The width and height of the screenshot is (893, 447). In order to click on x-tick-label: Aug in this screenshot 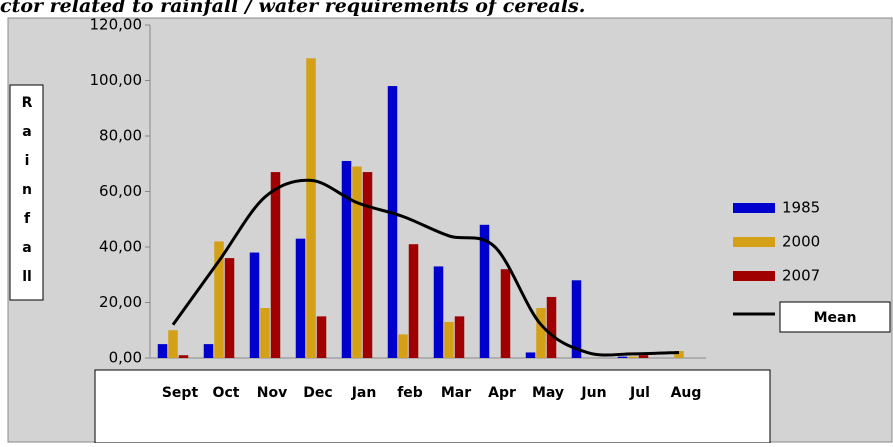, I will do `click(686, 393)`.